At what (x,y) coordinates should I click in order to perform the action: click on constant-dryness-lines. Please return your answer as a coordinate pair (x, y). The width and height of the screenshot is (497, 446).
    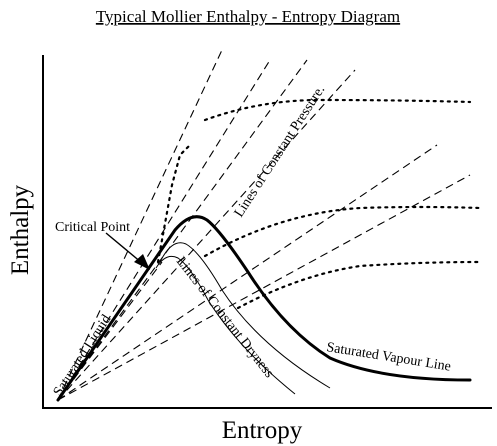
    Looking at the image, I should click on (243, 318).